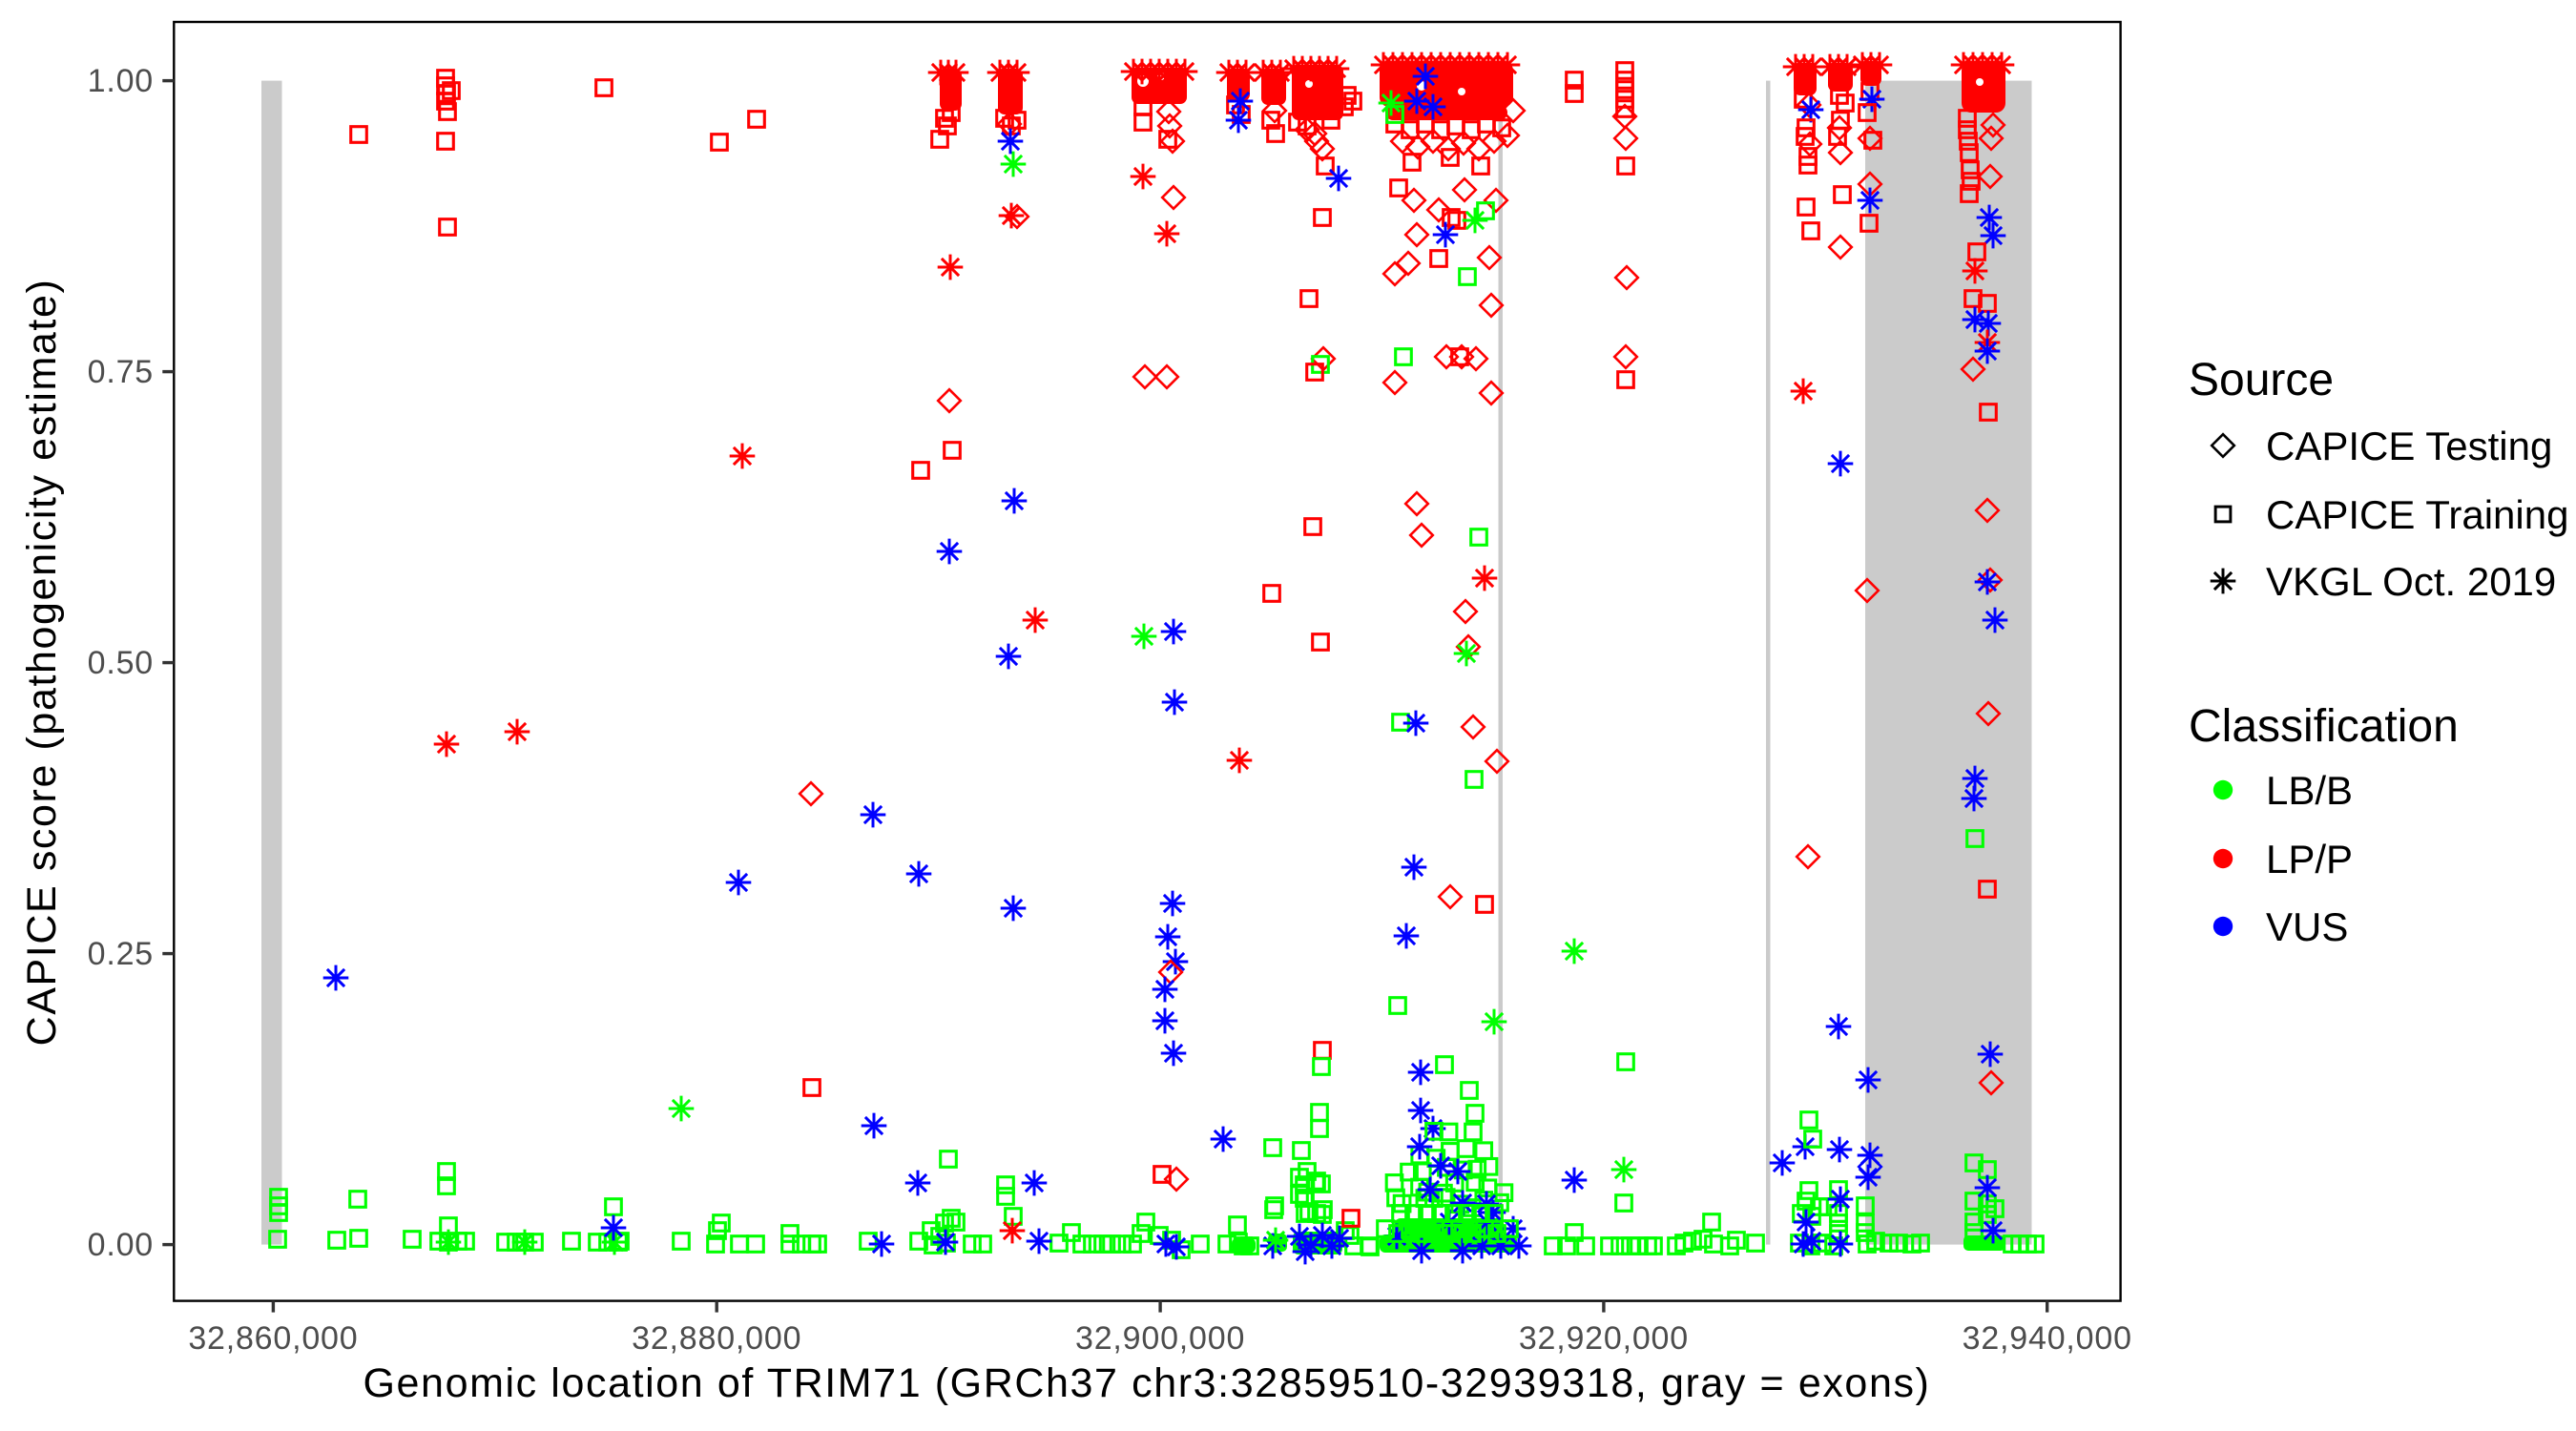  What do you see at coordinates (273, 1338) in the screenshot?
I see `svg-text: 32,860,000` at bounding box center [273, 1338].